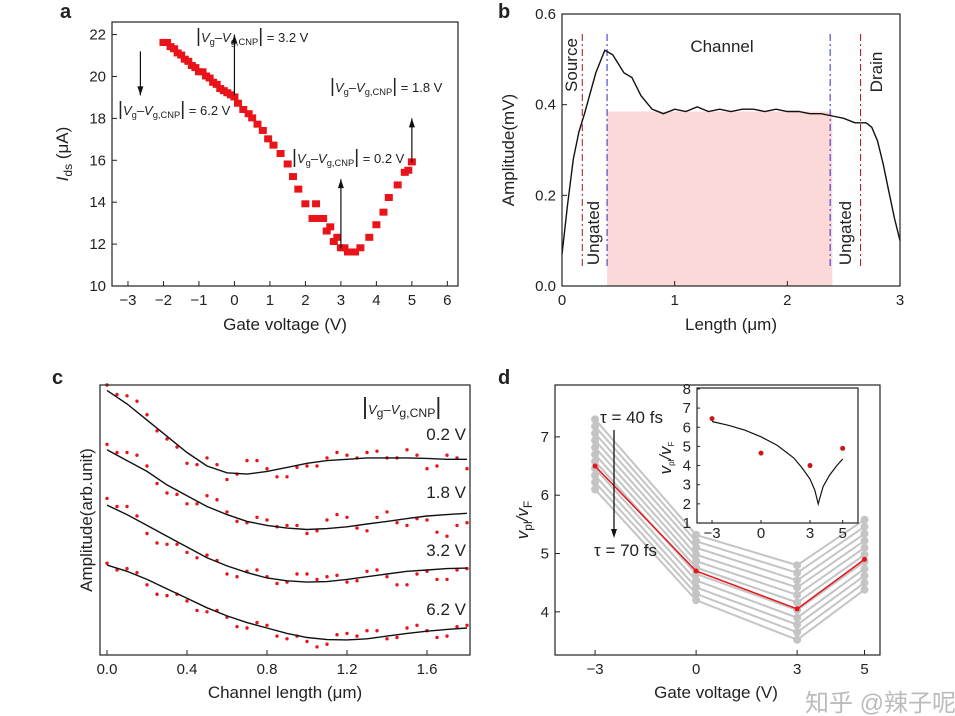 The height and width of the screenshot is (716, 955). I want to click on panel-a-x-tick-label: 3, so click(341, 300).